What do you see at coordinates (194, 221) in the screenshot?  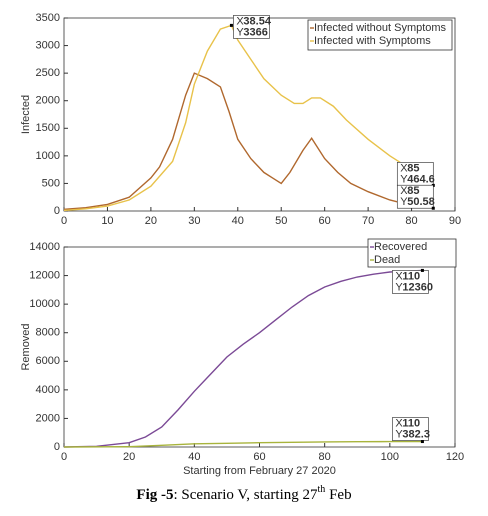 I see `x-tick-label: 30` at bounding box center [194, 221].